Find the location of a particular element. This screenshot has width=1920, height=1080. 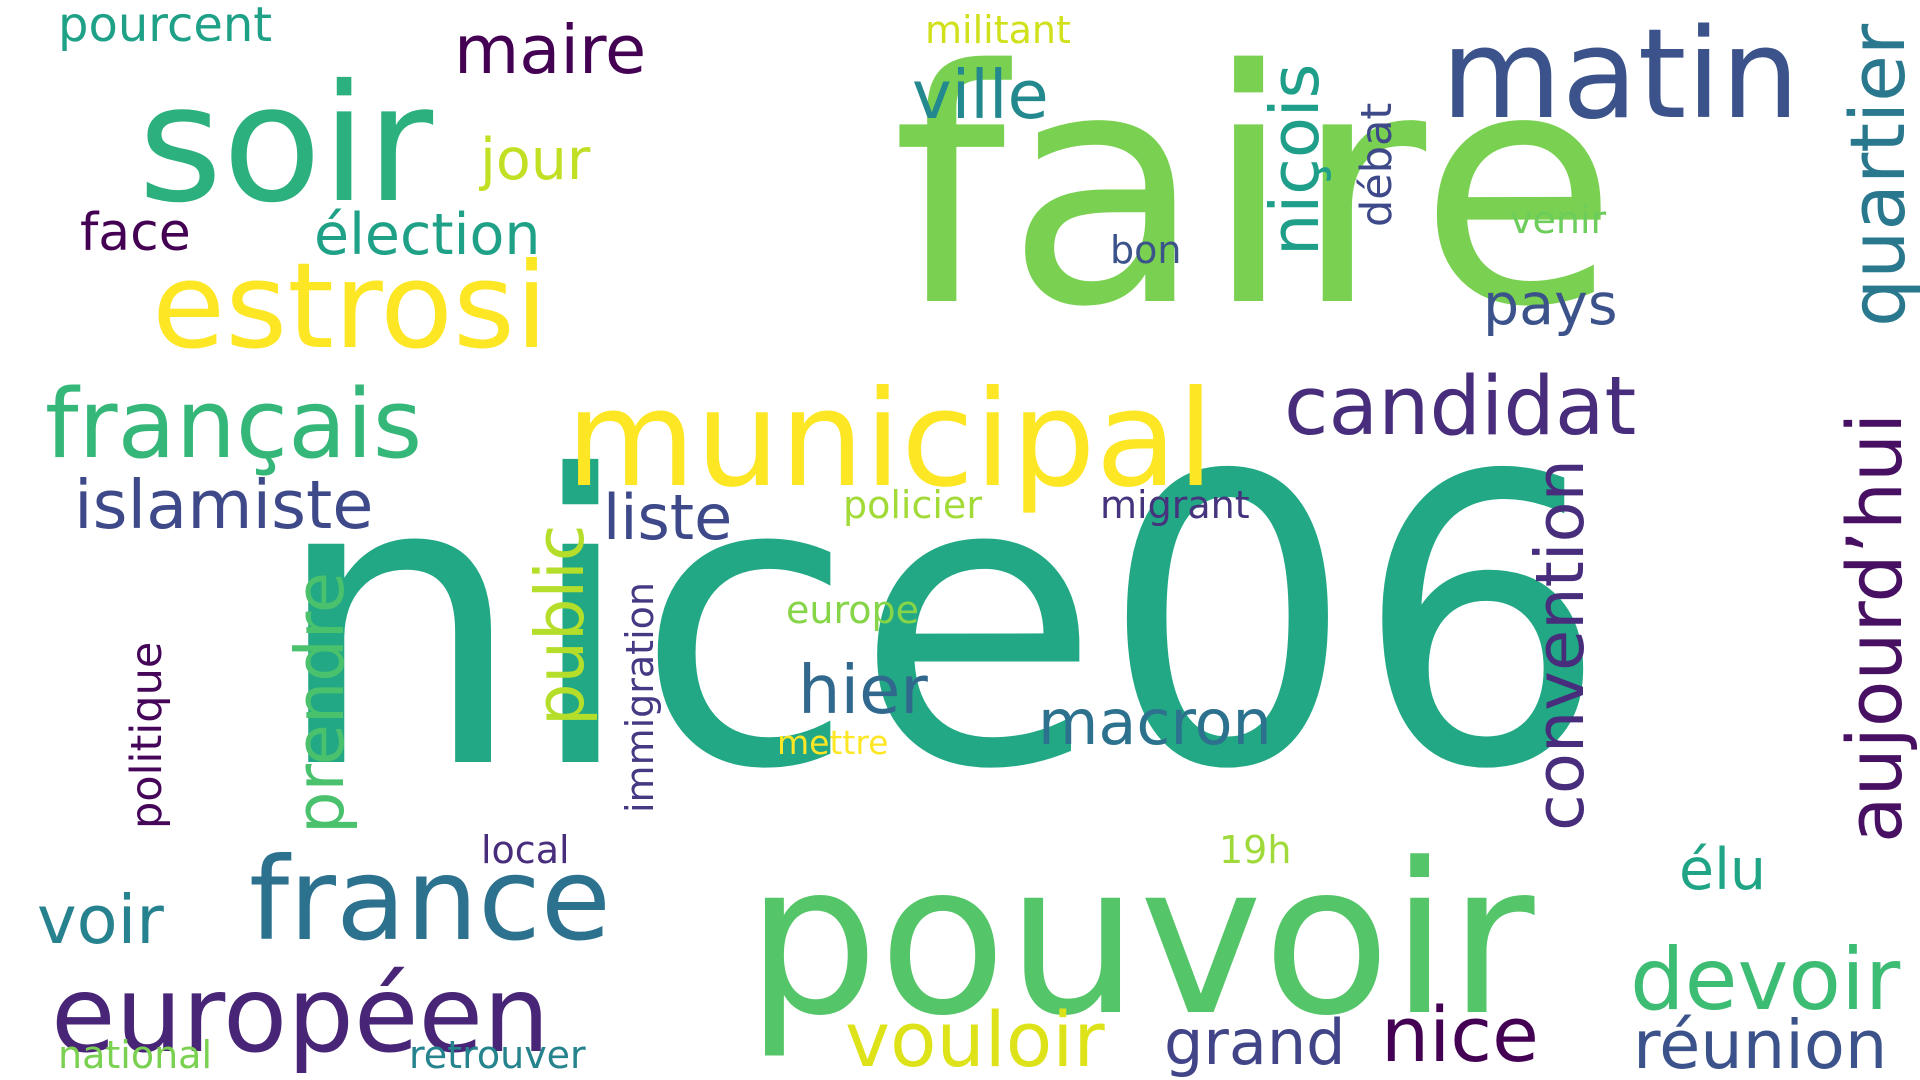

word-vouloir: vouloir is located at coordinates (975, 1037).